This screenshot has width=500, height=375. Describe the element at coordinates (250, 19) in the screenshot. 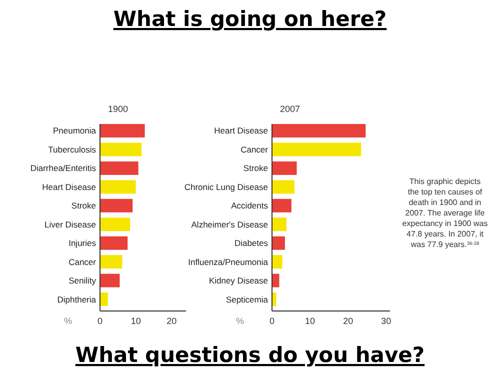

I see `text: What is going on here?` at that location.